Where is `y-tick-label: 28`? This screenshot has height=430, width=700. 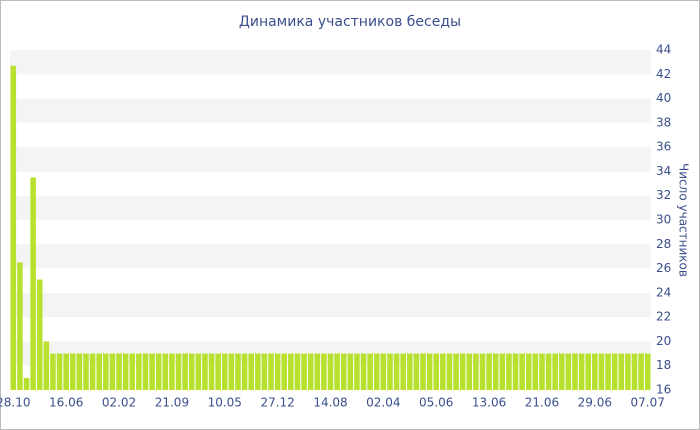
y-tick-label: 28 is located at coordinates (663, 244).